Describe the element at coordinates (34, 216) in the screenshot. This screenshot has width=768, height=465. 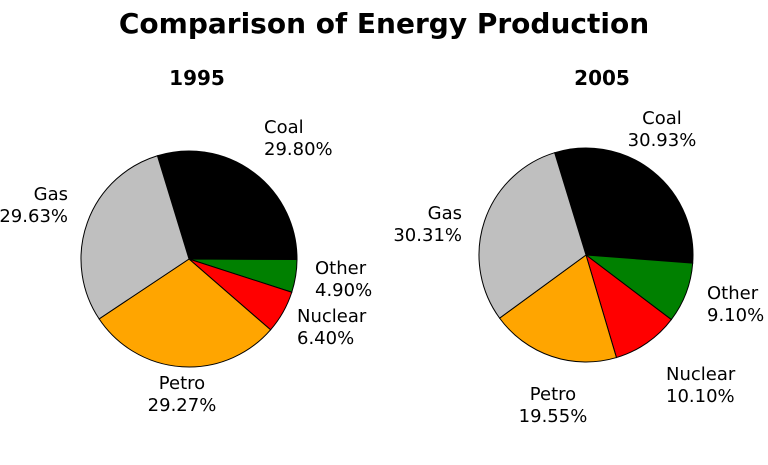
I see `slice-percent: 29.63%` at that location.